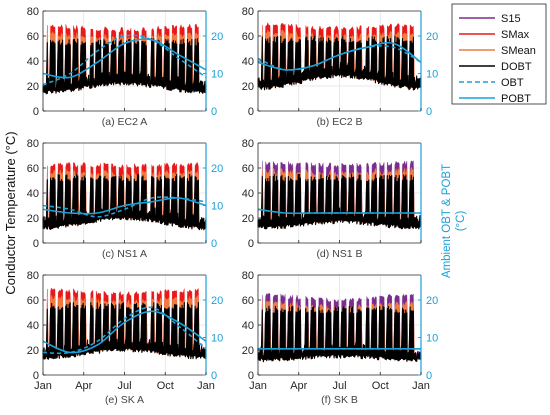  I want to click on panel-ska: 0 20 40 60 80 0 10 20 Jan Apr Jul Oct Jan (e) SK A, so click(125, 338).